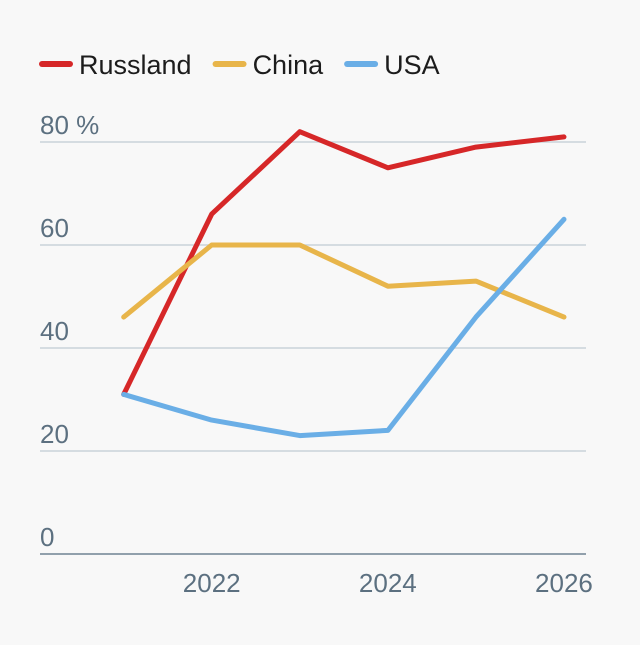 This screenshot has height=645, width=640. What do you see at coordinates (54, 434) in the screenshot?
I see `y-tick-label-20: 20` at bounding box center [54, 434].